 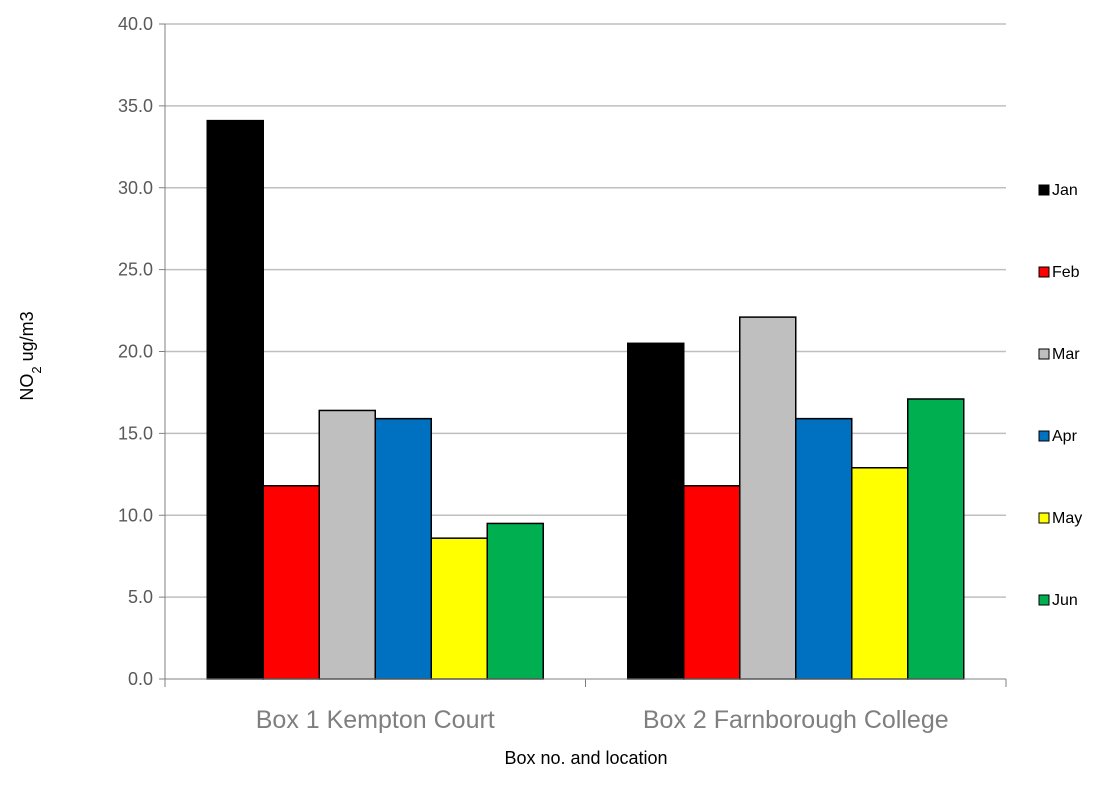 I want to click on y-axis-title-suffix: ug/m3, so click(x=27, y=338).